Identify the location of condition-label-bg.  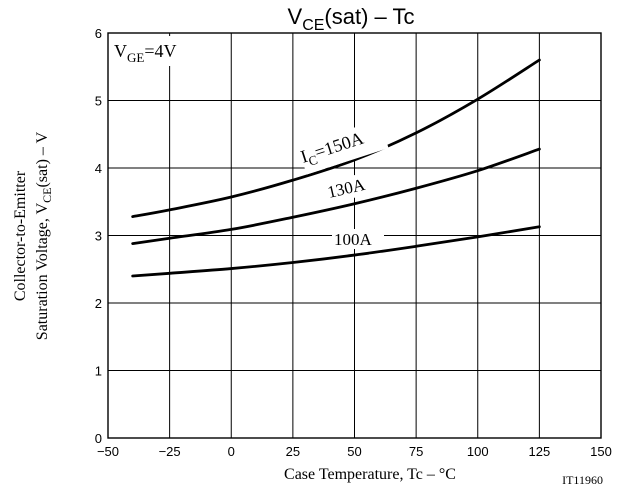
(152, 51).